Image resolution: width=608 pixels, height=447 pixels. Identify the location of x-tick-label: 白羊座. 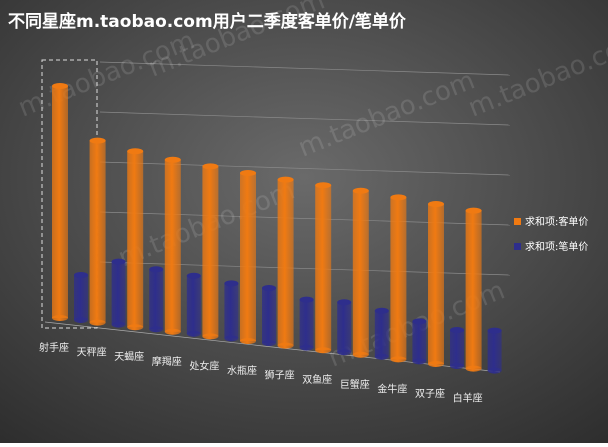
(468, 398).